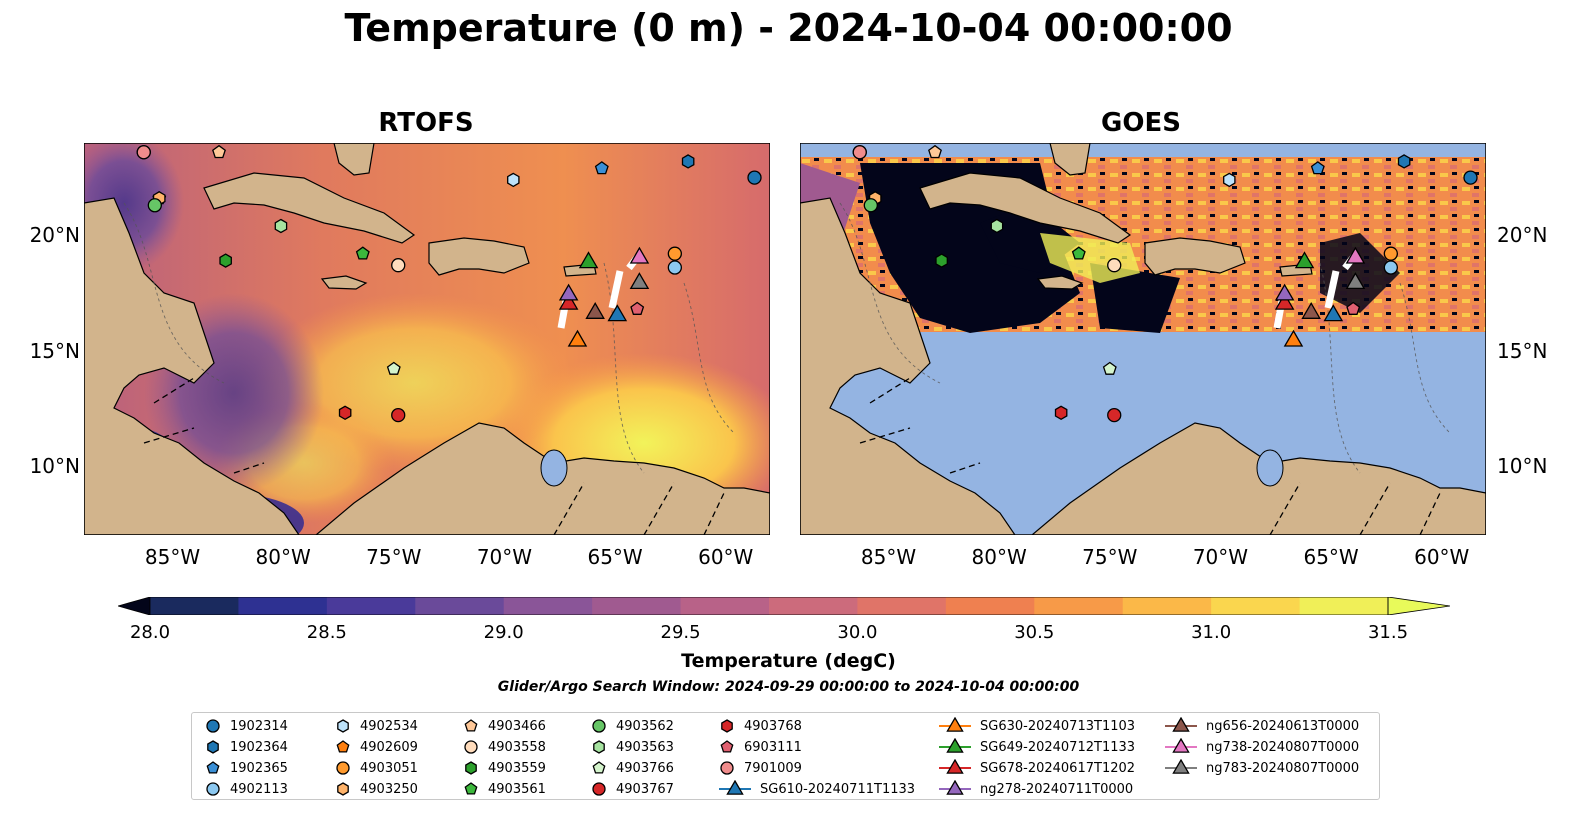 This screenshot has height=827, width=1577. What do you see at coordinates (503, 632) in the screenshot?
I see `colorbar-tick-label: 29.0` at bounding box center [503, 632].